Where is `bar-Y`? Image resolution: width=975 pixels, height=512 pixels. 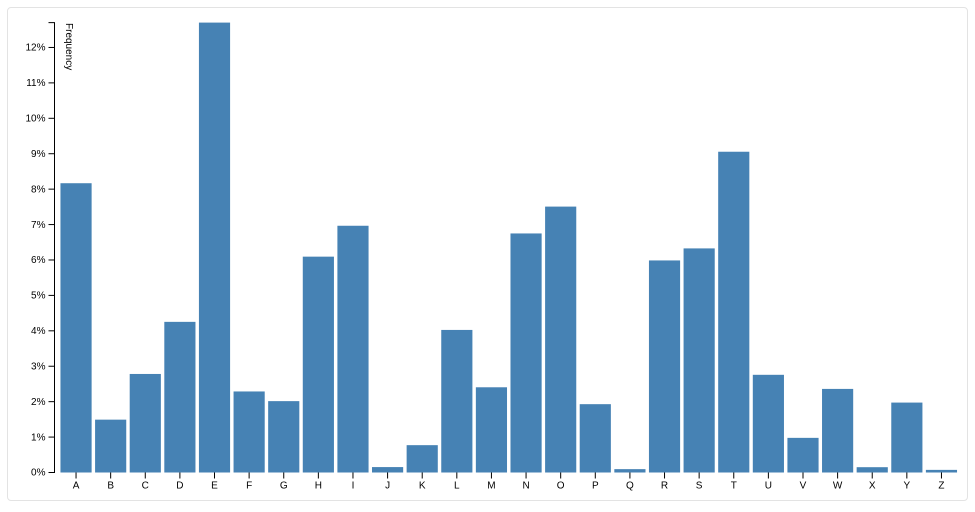
bar-Y is located at coordinates (907, 437).